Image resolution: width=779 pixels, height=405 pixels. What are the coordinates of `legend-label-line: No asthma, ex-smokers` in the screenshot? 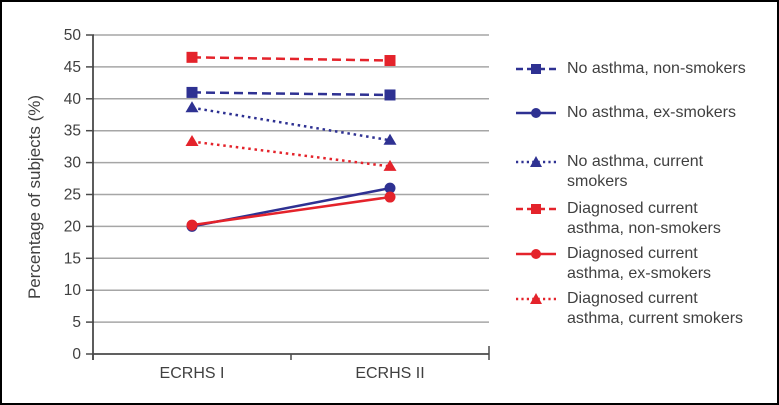 It's located at (651, 112).